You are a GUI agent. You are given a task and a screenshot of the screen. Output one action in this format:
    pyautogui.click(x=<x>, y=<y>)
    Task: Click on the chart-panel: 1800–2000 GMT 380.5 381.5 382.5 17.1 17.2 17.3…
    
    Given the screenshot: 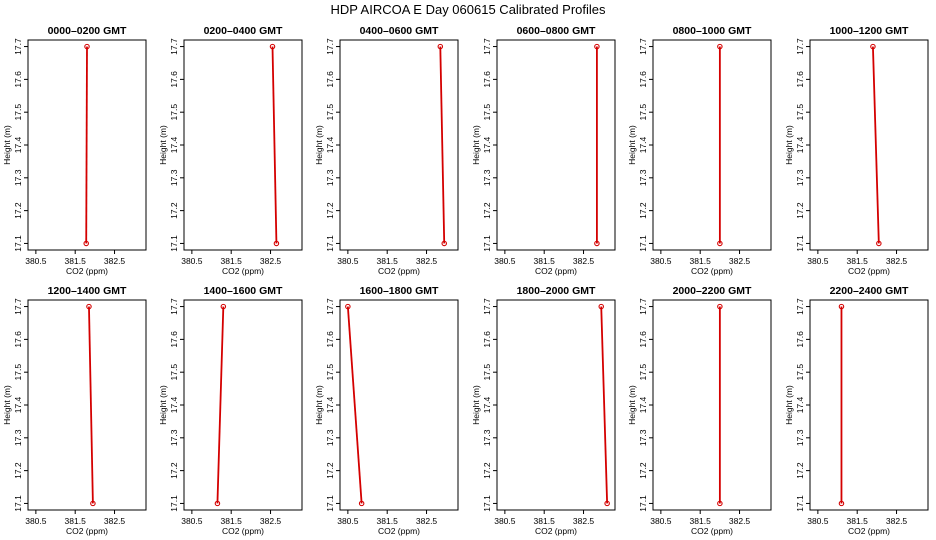 What is the action you would take?
    pyautogui.click(x=543, y=410)
    